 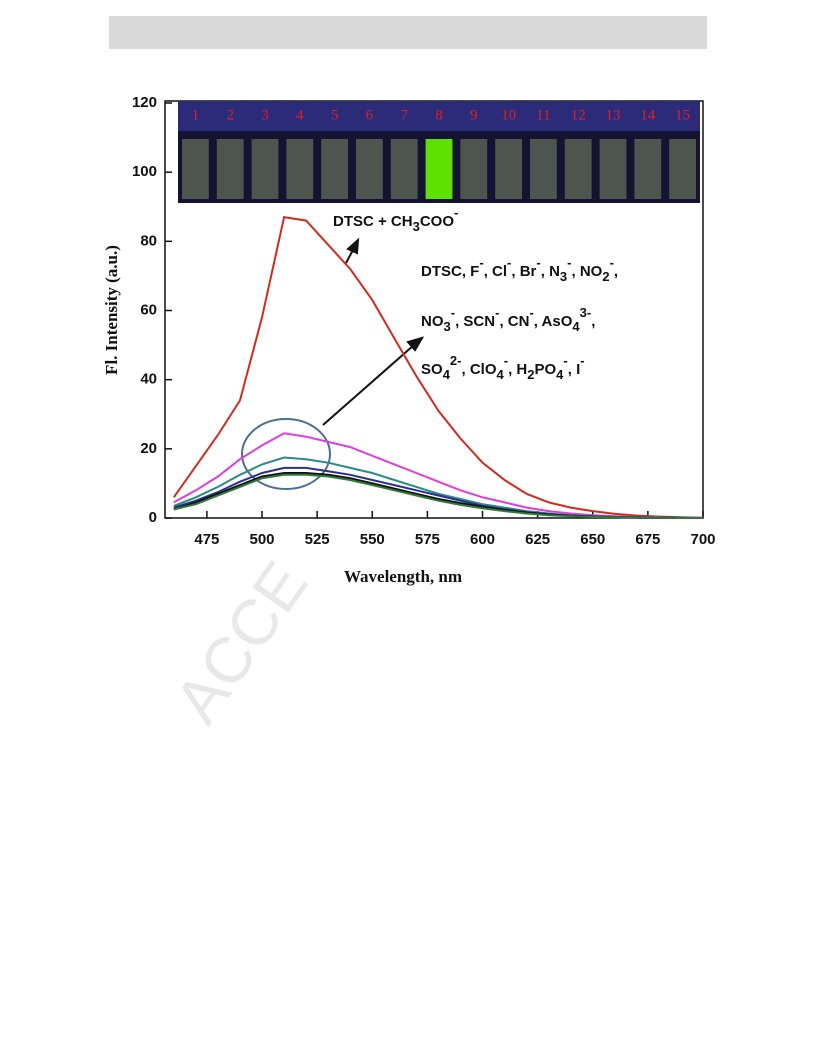 What do you see at coordinates (148, 379) in the screenshot?
I see `y-tick-label: 40` at bounding box center [148, 379].